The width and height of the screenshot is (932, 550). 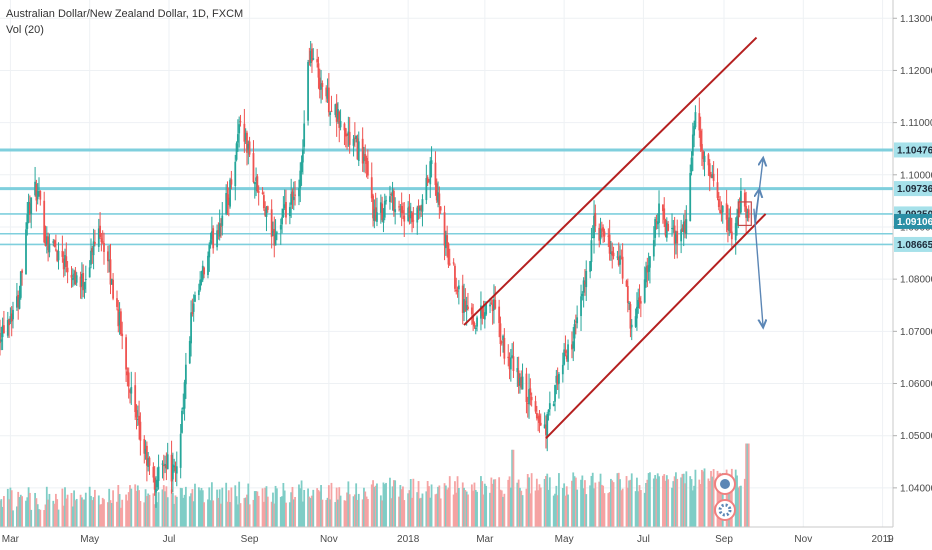 I want to click on volume-indicator-label: Vol (20), so click(x=25, y=30).